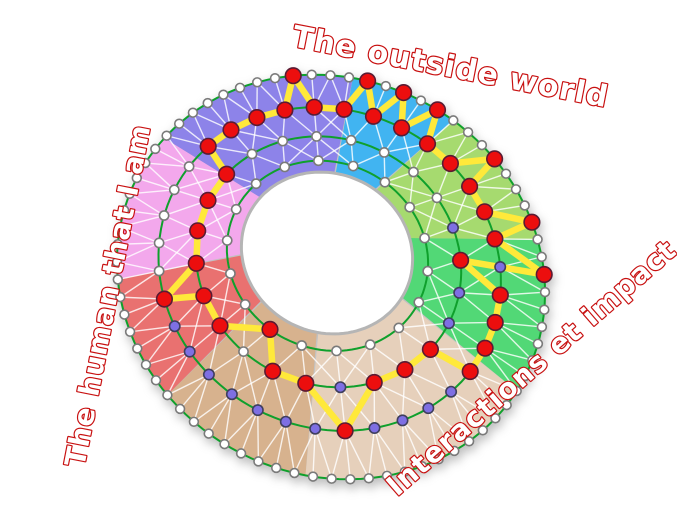  Describe the element at coordinates (189, 325) in the screenshot. I see `sector-human-red` at that location.